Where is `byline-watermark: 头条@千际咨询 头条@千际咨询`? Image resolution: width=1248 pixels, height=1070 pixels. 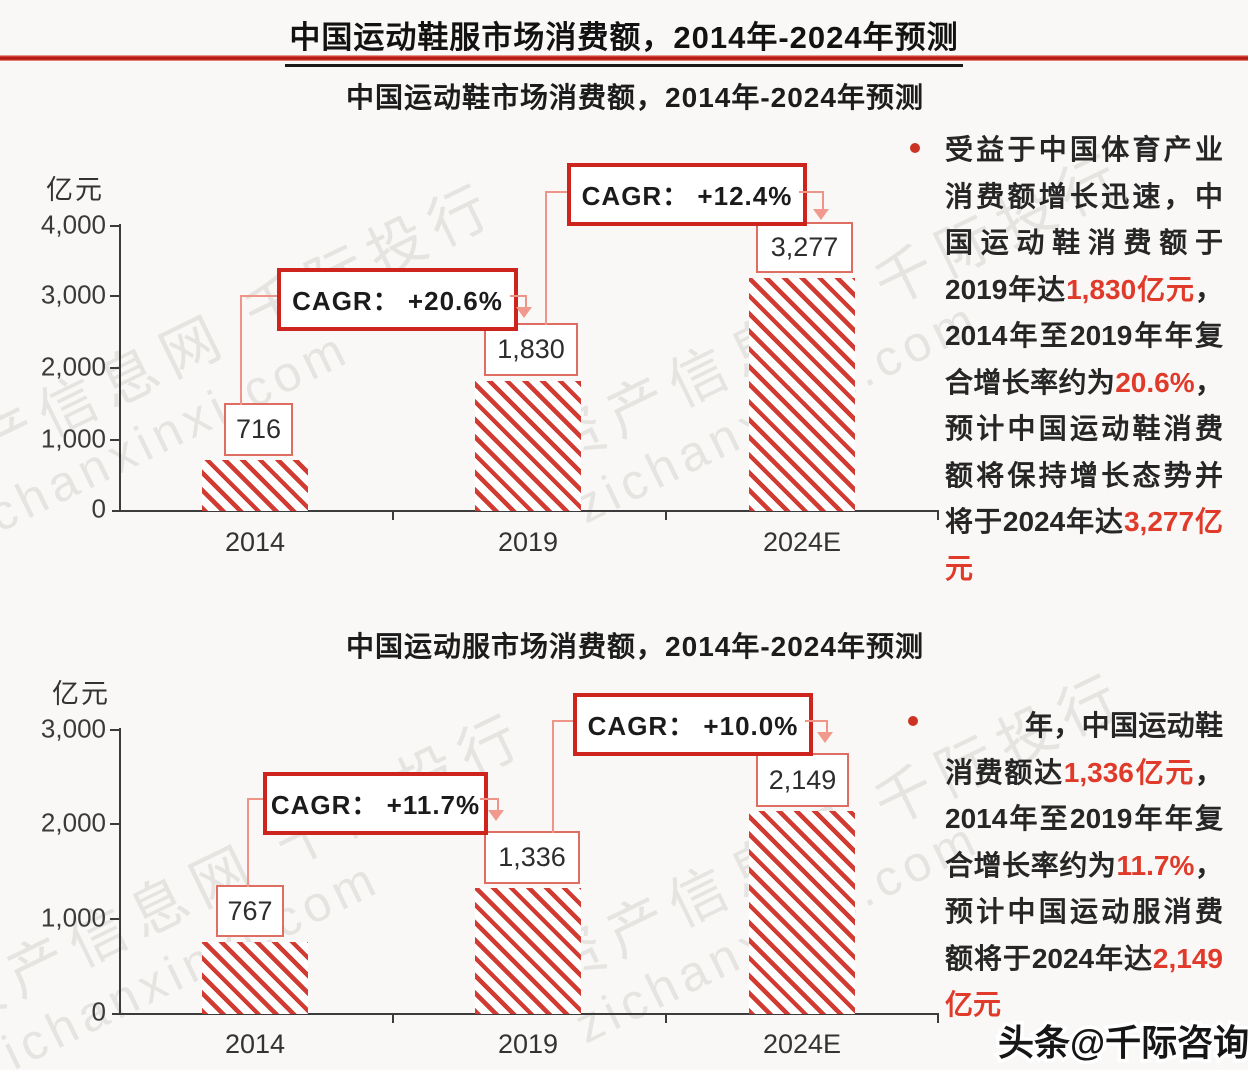 byline-watermark: 头条@千际咨询 头条@千际咨询 is located at coordinates (1121, 1043).